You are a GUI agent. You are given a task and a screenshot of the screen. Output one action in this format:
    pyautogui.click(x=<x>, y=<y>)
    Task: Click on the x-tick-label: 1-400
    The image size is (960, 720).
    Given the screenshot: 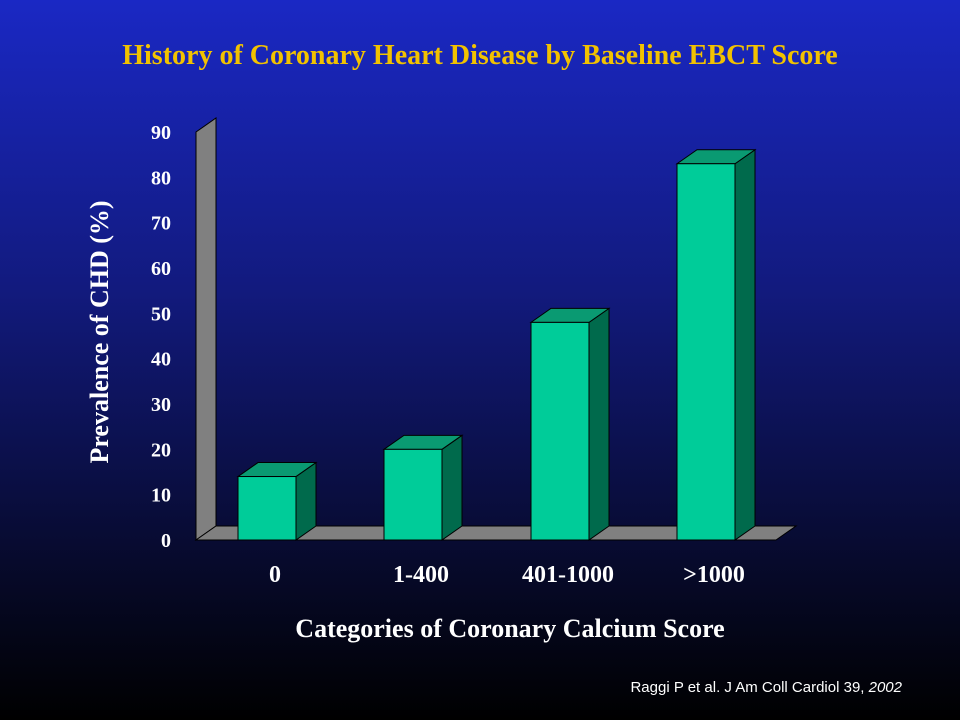 What is the action you would take?
    pyautogui.click(x=421, y=575)
    